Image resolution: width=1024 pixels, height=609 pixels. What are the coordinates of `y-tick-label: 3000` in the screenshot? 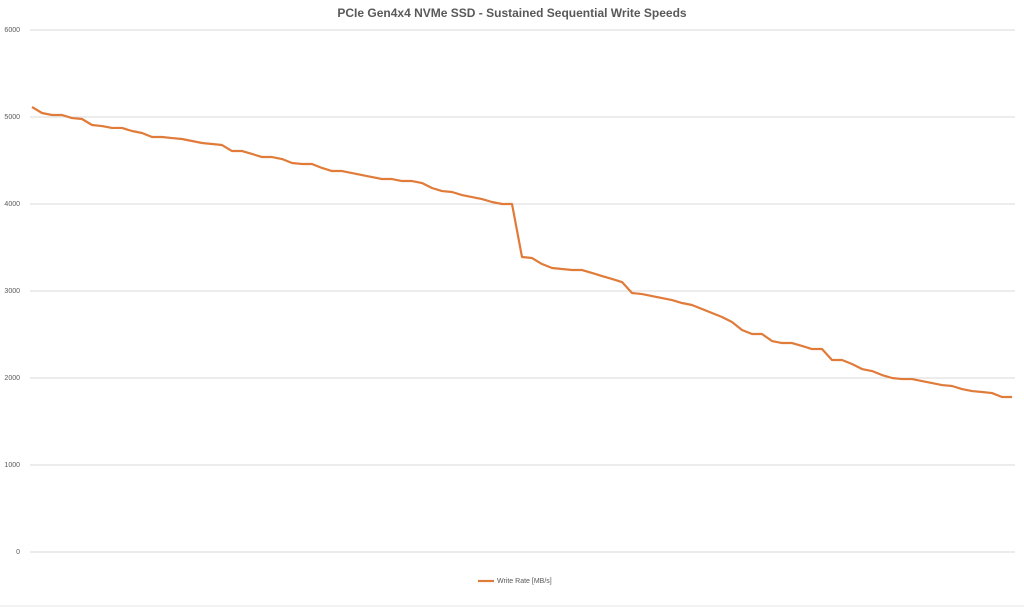 It's located at (12, 291).